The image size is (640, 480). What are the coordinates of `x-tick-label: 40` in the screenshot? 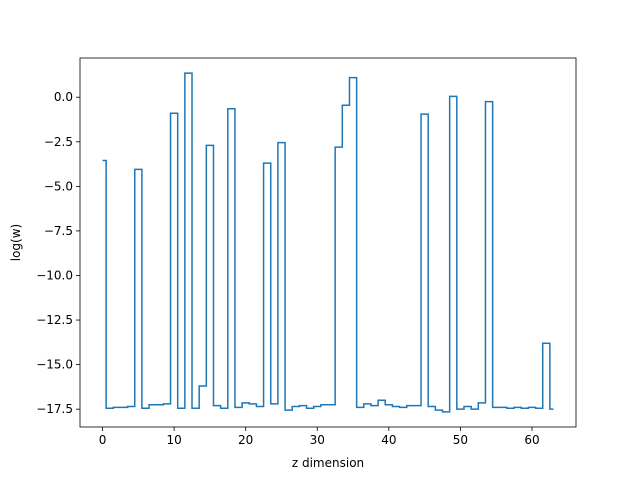 It's located at (388, 440).